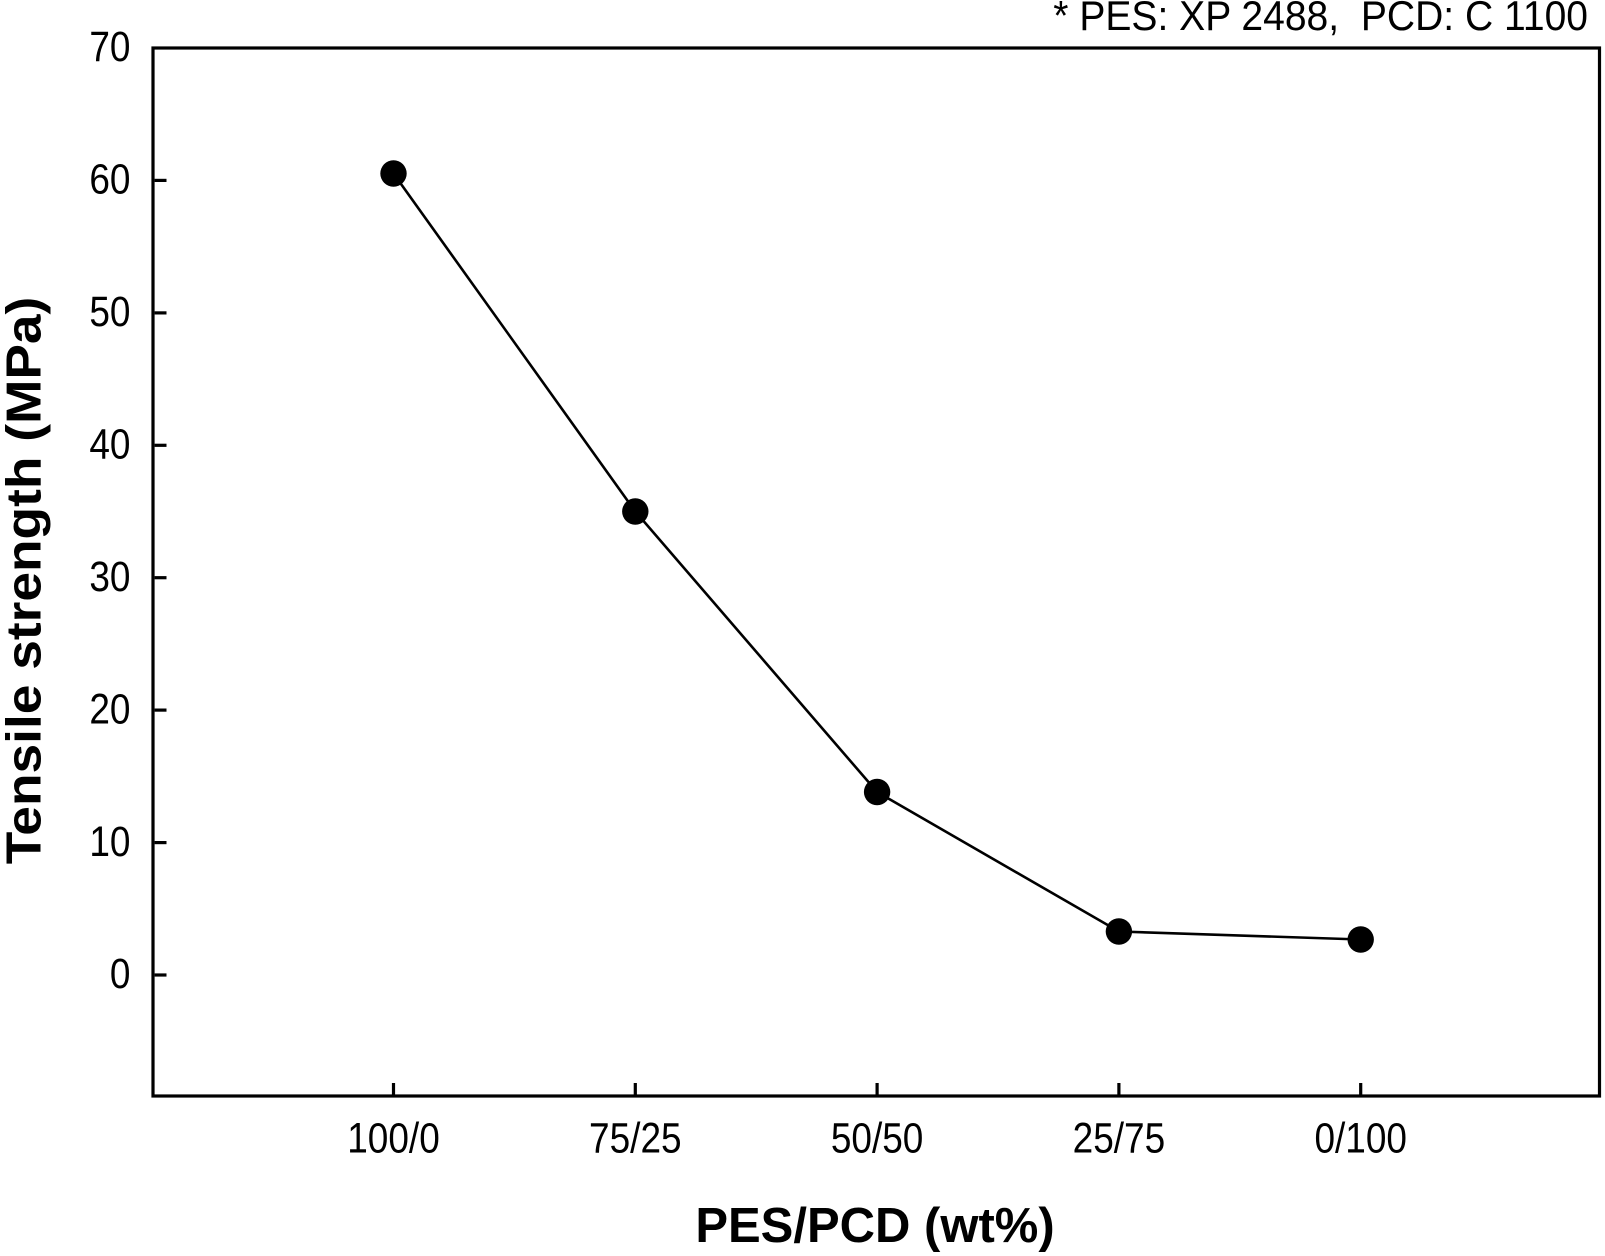  Describe the element at coordinates (393, 1138) in the screenshot. I see `svg-text: 100/0` at that location.